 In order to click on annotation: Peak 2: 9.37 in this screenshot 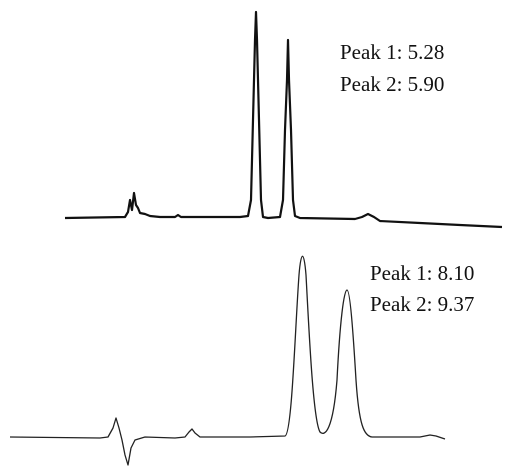, I will do `click(422, 304)`.